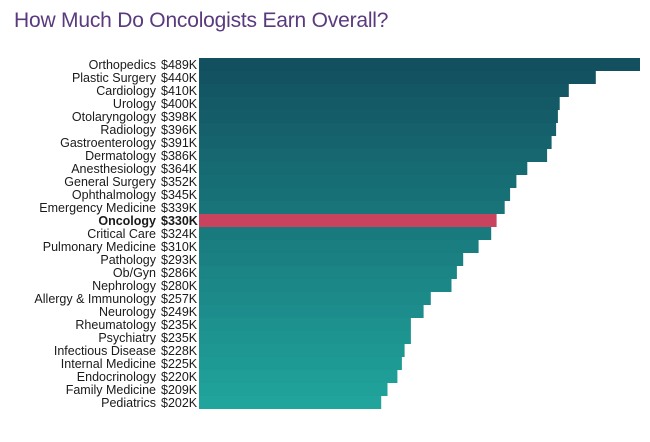 The image size is (650, 442). I want to click on category-label-otolaryngology: Otolaryngology, so click(114, 117).